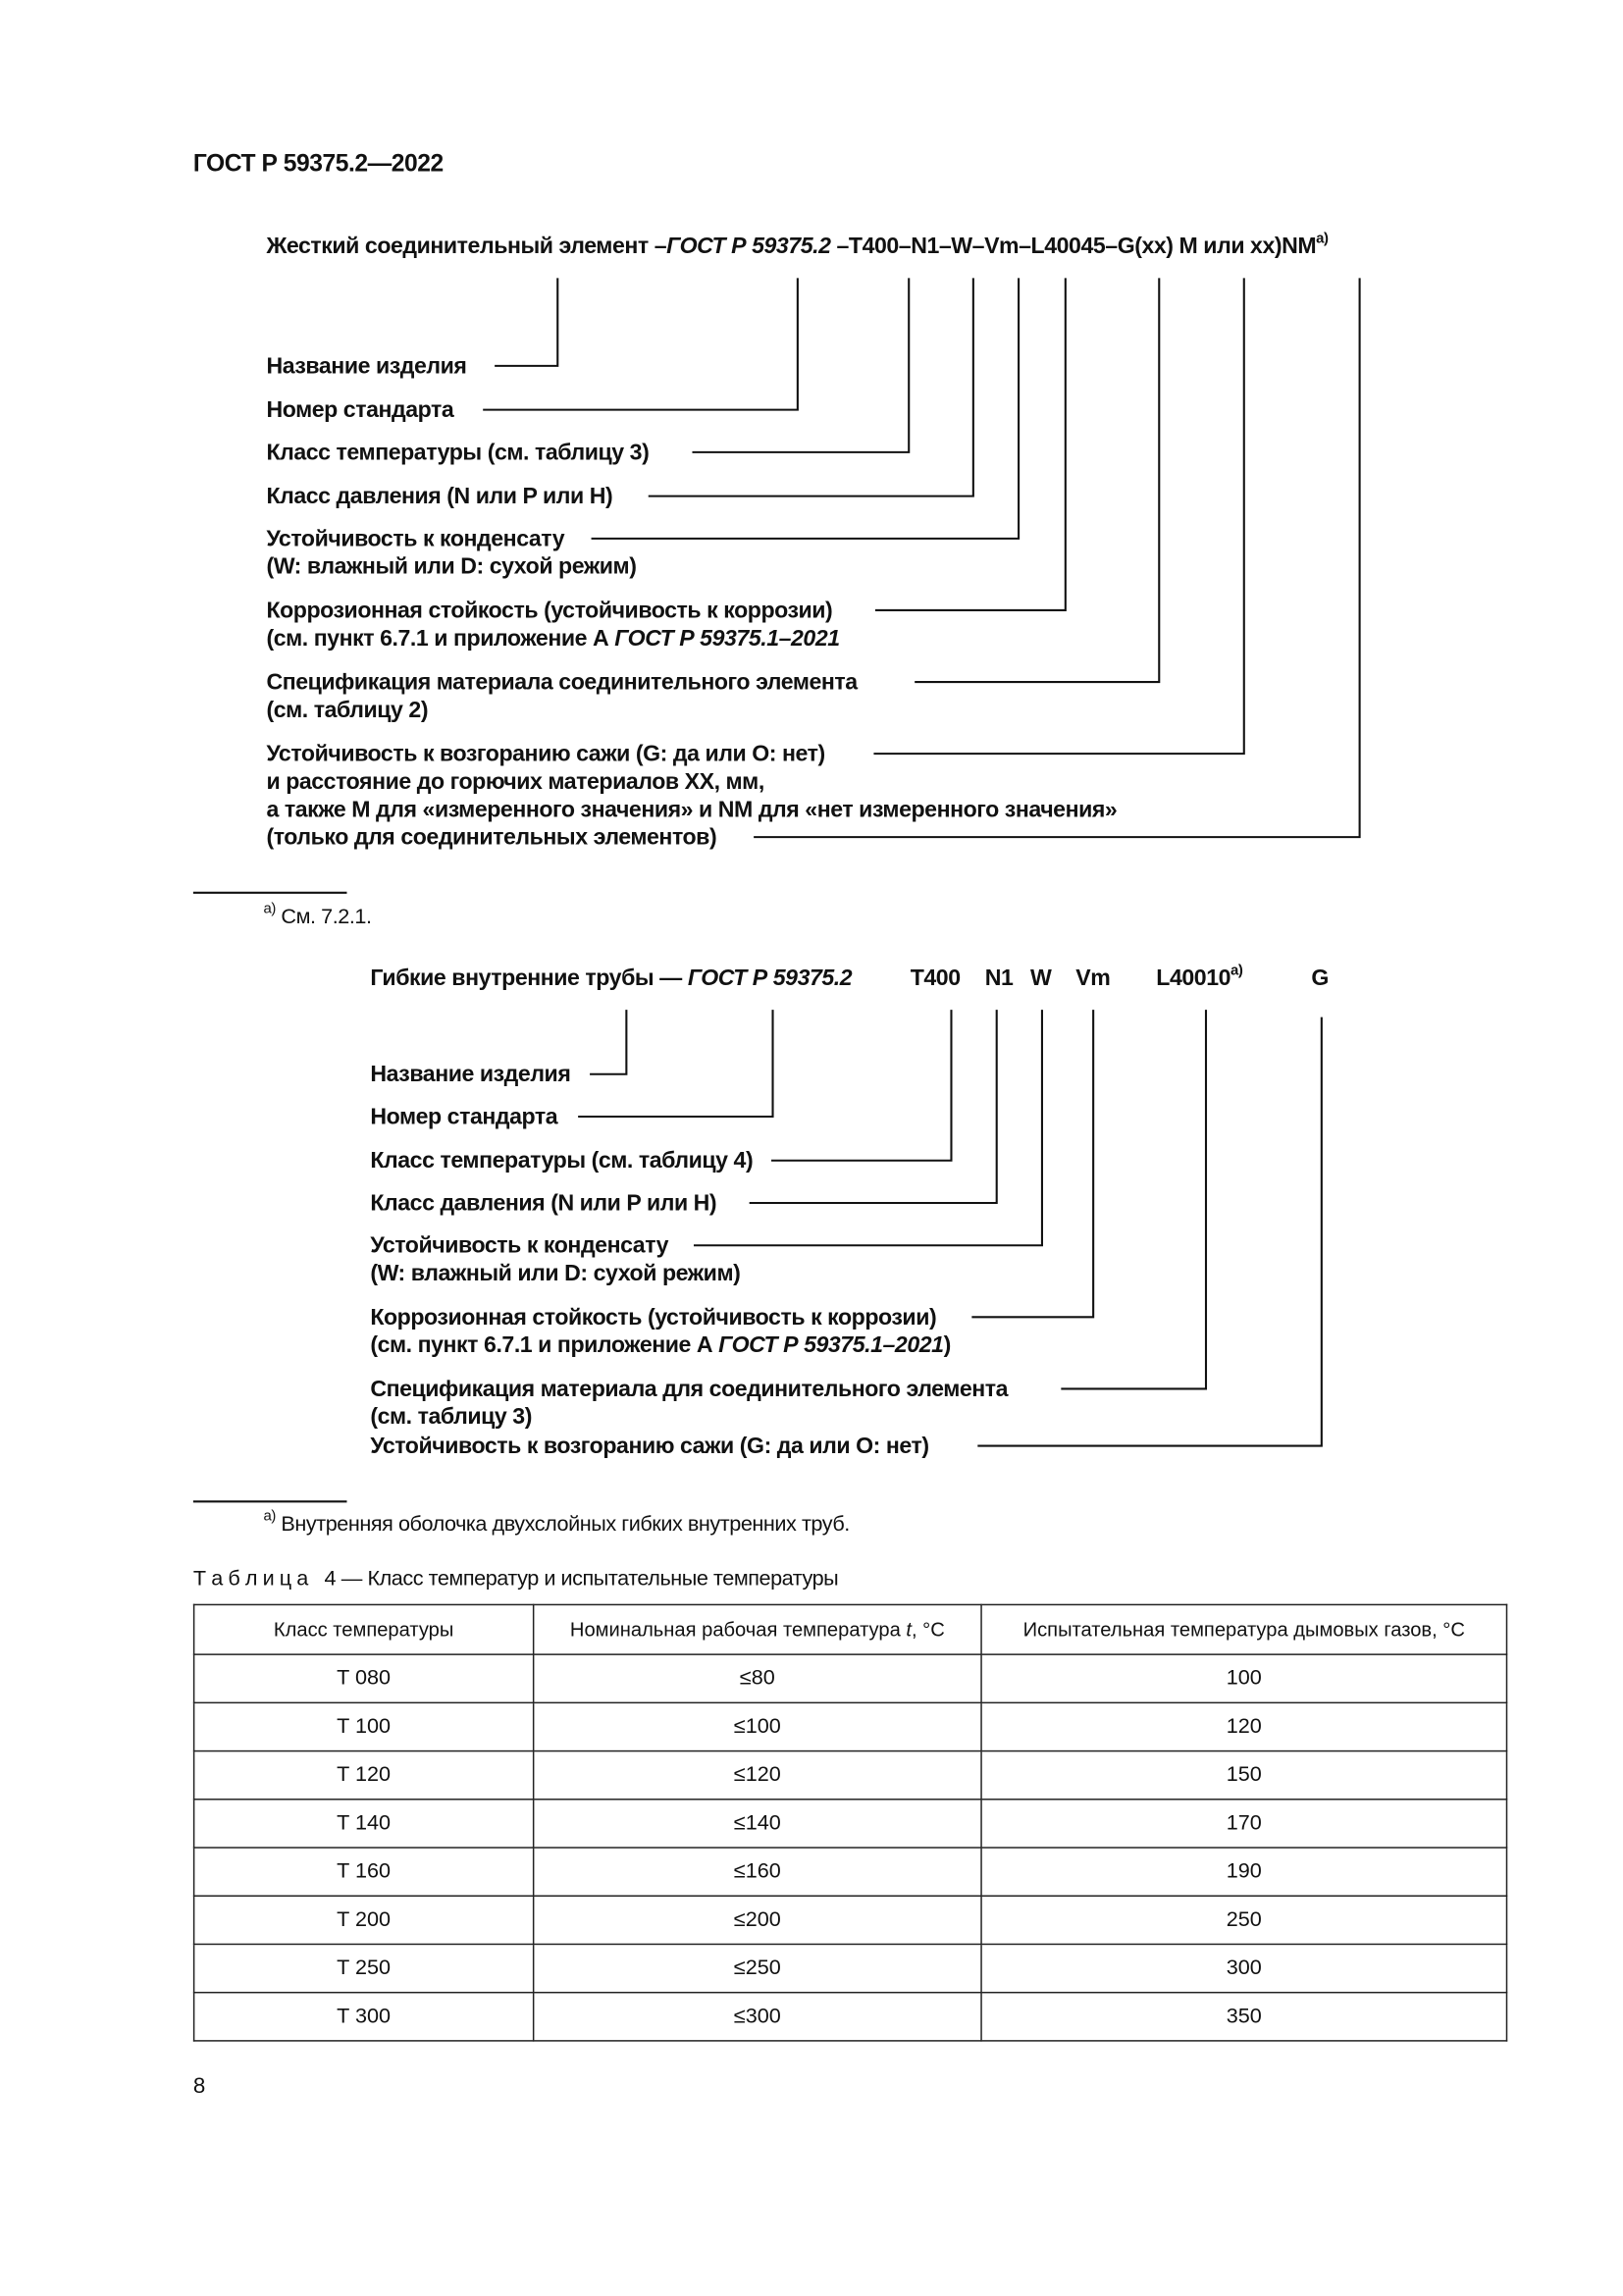  Describe the element at coordinates (757, 1872) in the screenshot. I see `table-cell: ≤160` at that location.